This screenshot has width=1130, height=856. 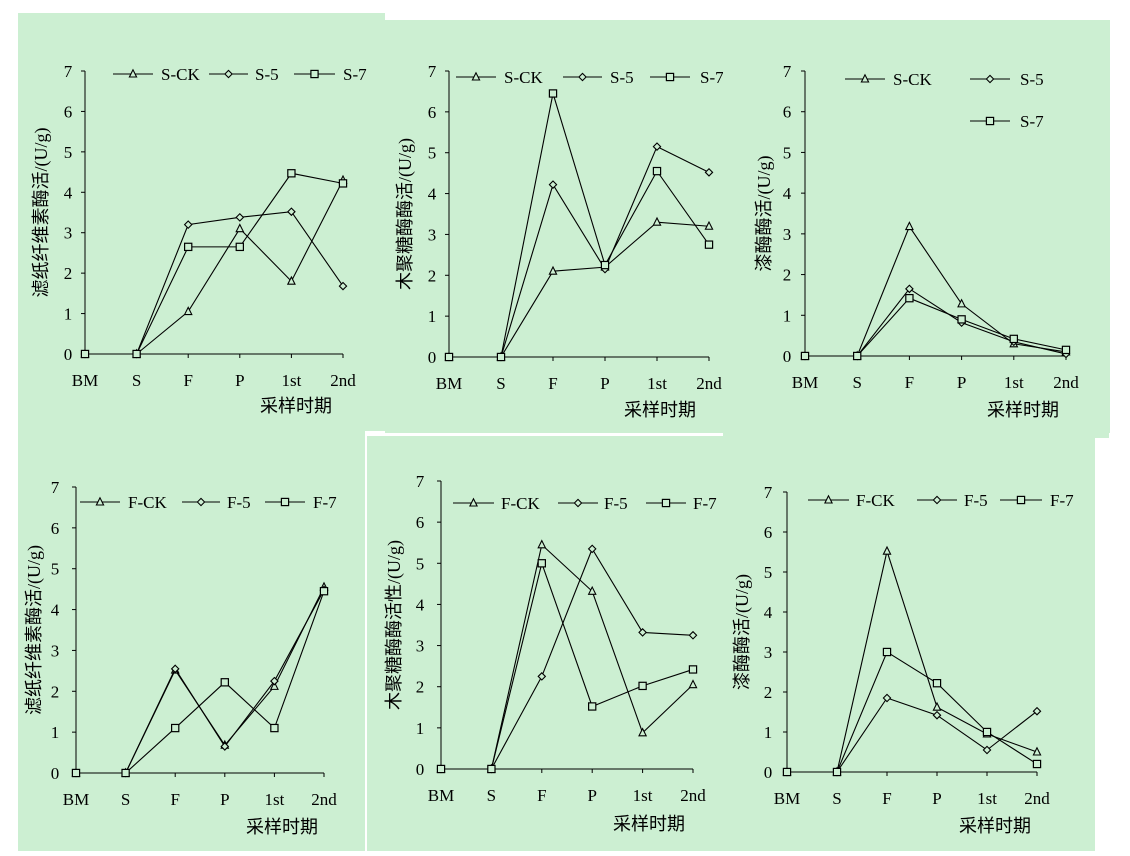 What do you see at coordinates (709, 383) in the screenshot?
I see `x-tick-label: 2nd` at bounding box center [709, 383].